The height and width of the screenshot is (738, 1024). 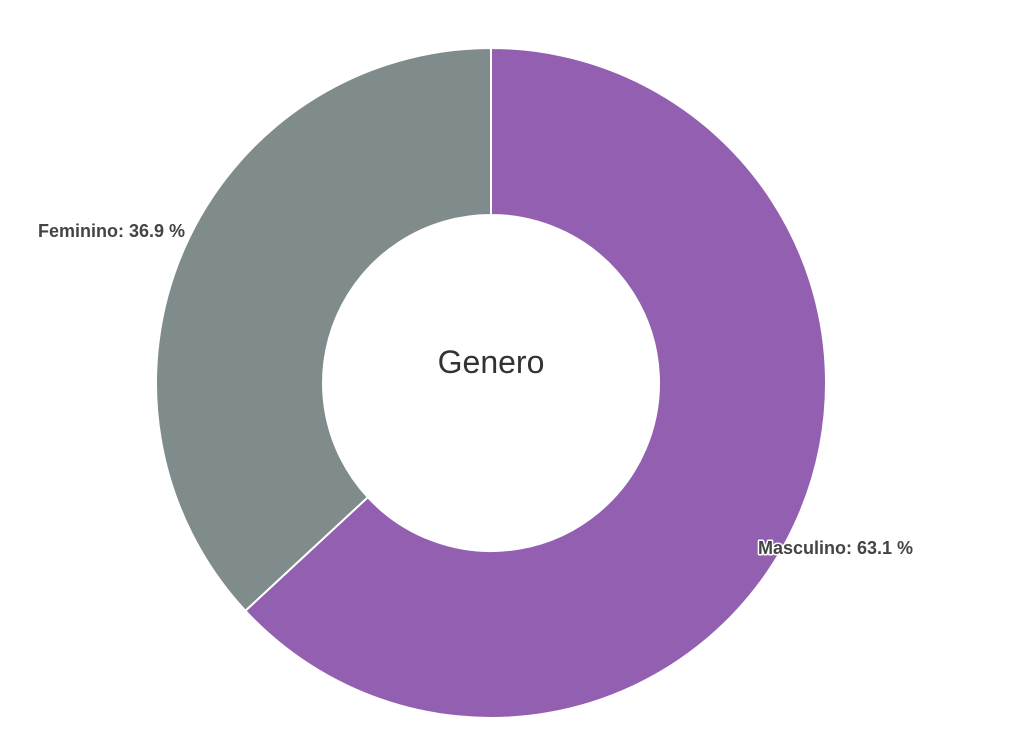 I want to click on data-label-masculino: Masculino: 63.1 %, so click(x=835, y=548).